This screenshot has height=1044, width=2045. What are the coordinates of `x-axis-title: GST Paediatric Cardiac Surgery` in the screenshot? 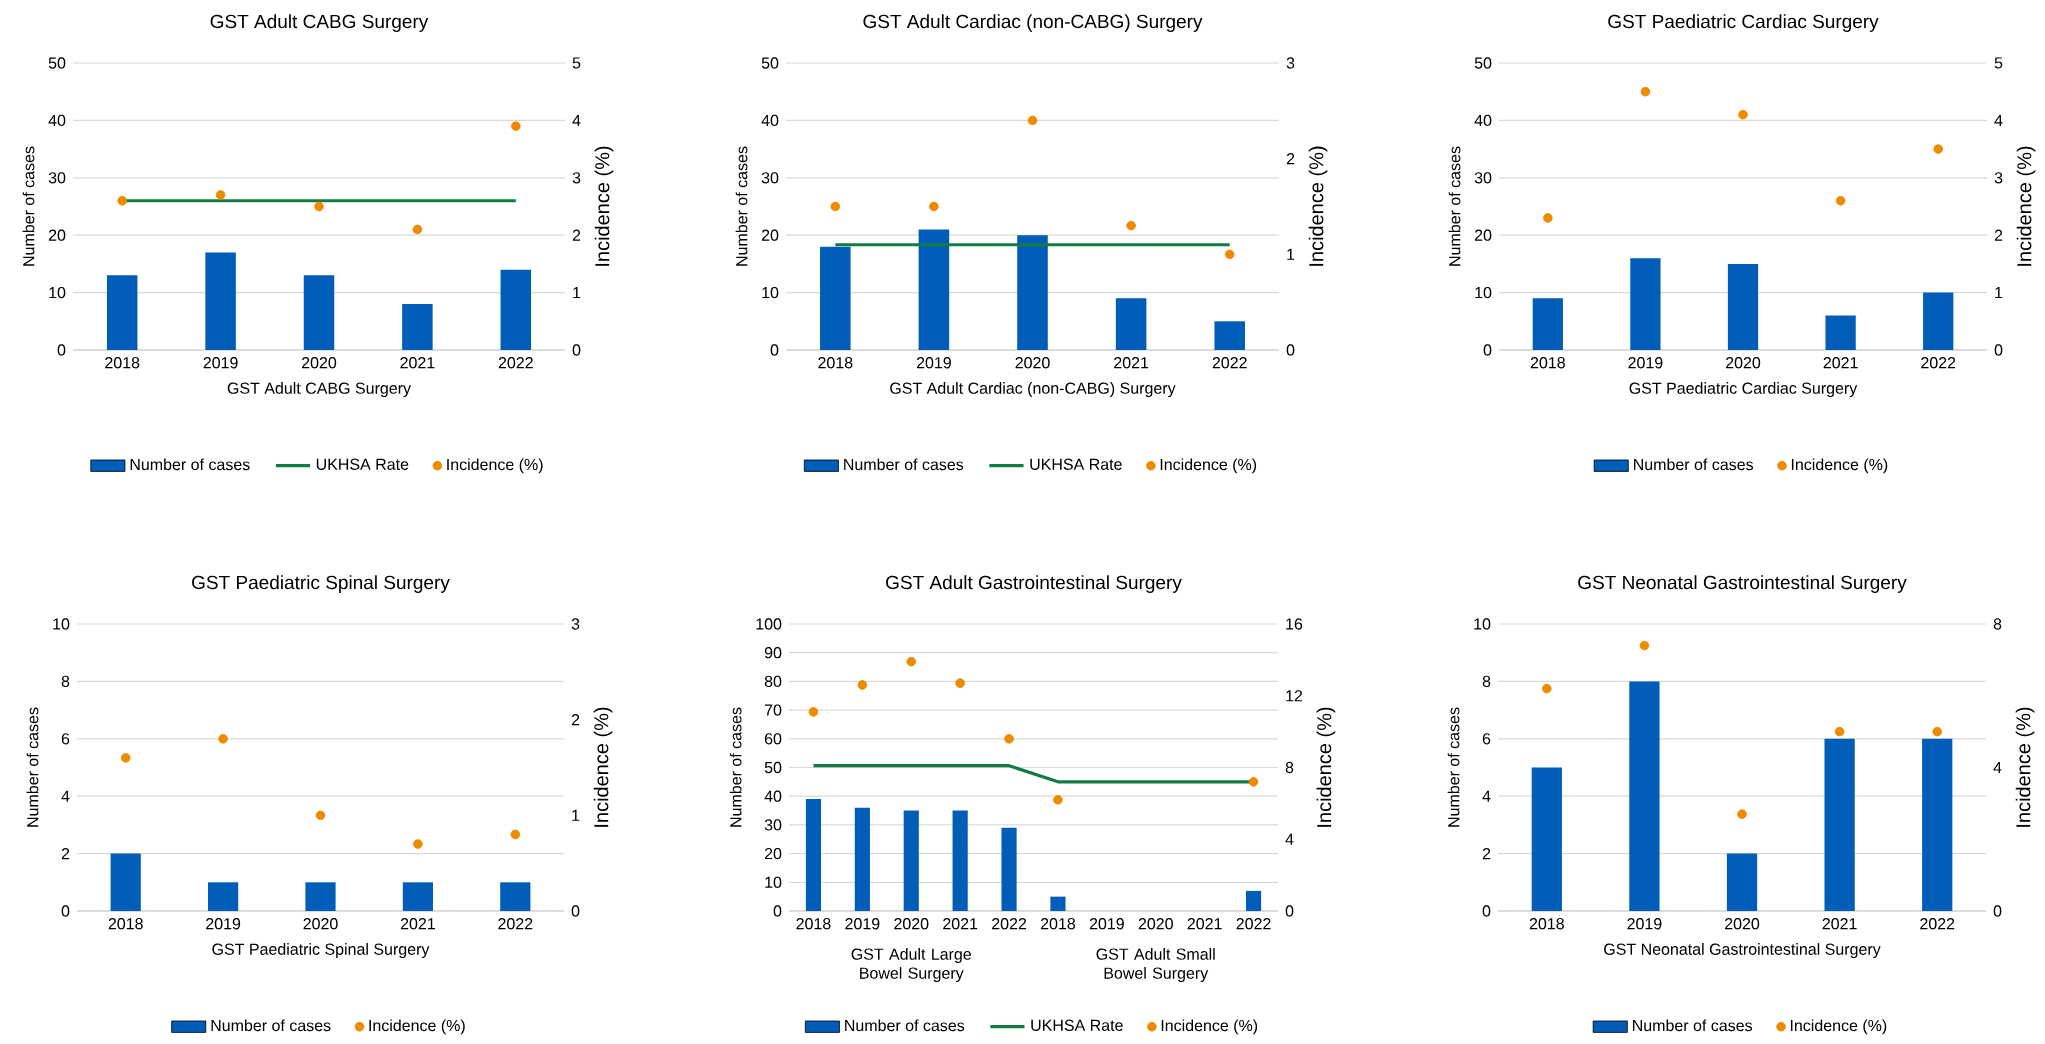 It's located at (1743, 390).